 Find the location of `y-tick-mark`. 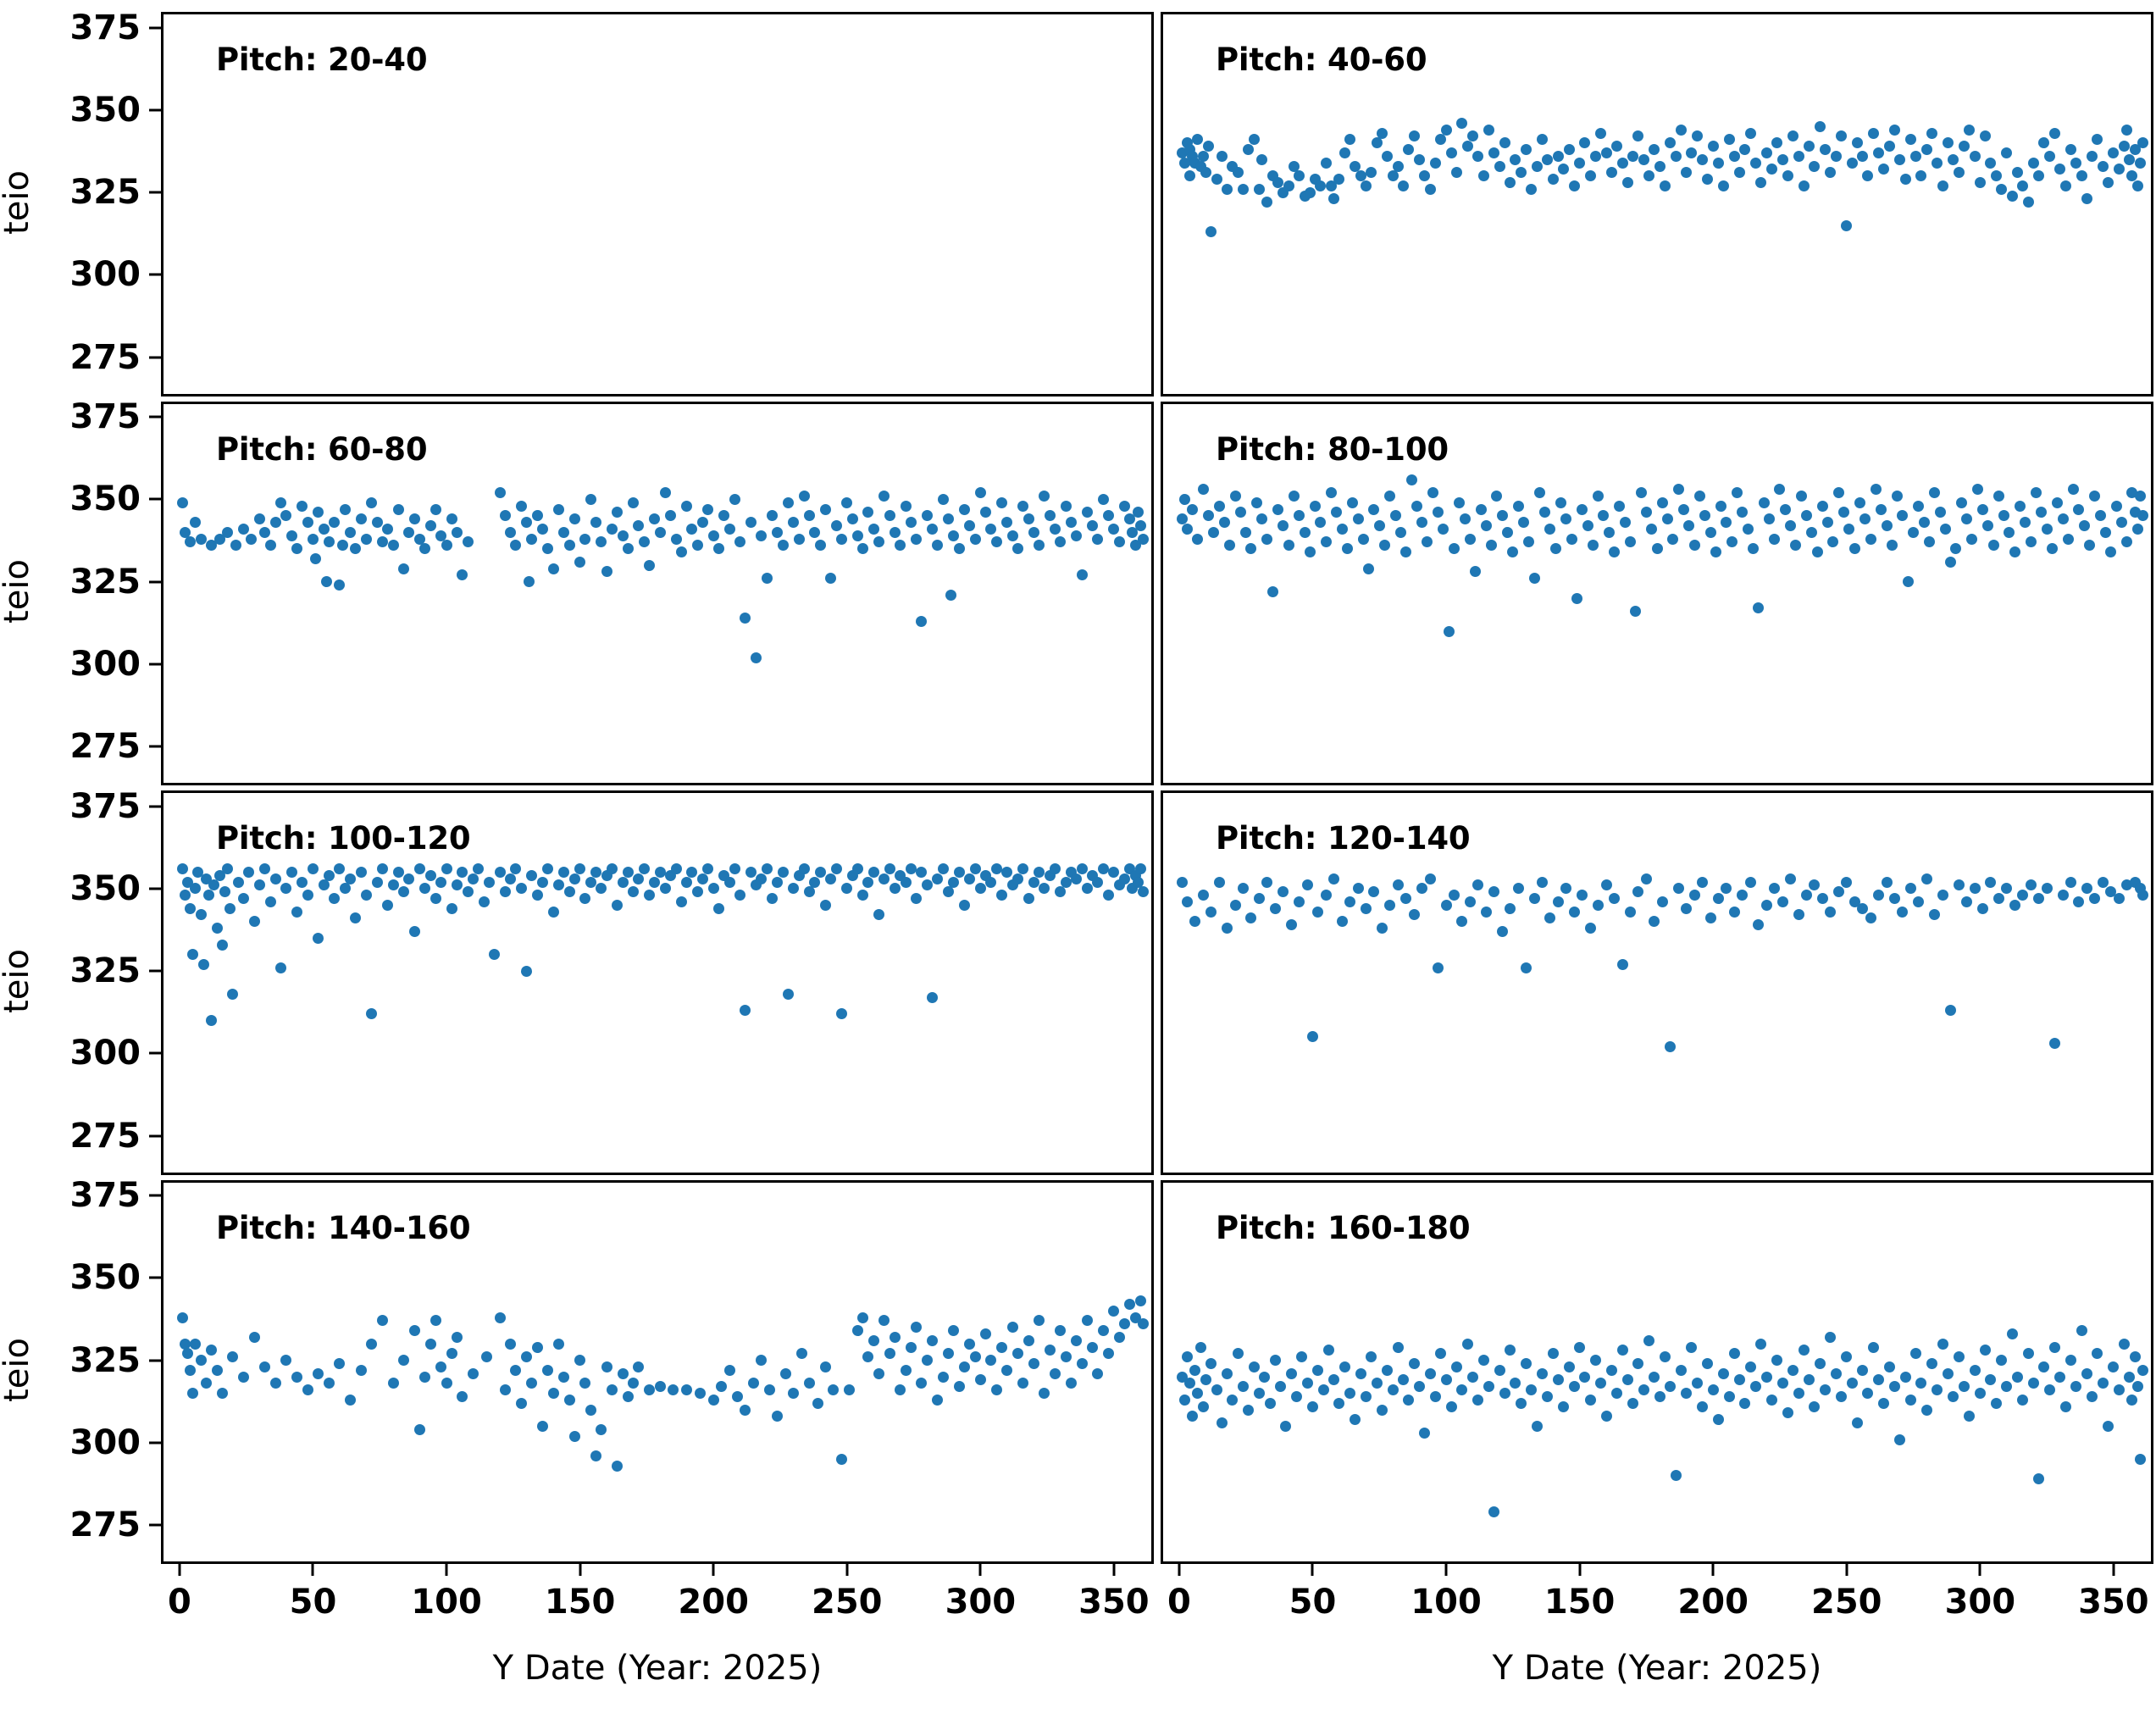

y-tick-mark is located at coordinates (155, 1195).